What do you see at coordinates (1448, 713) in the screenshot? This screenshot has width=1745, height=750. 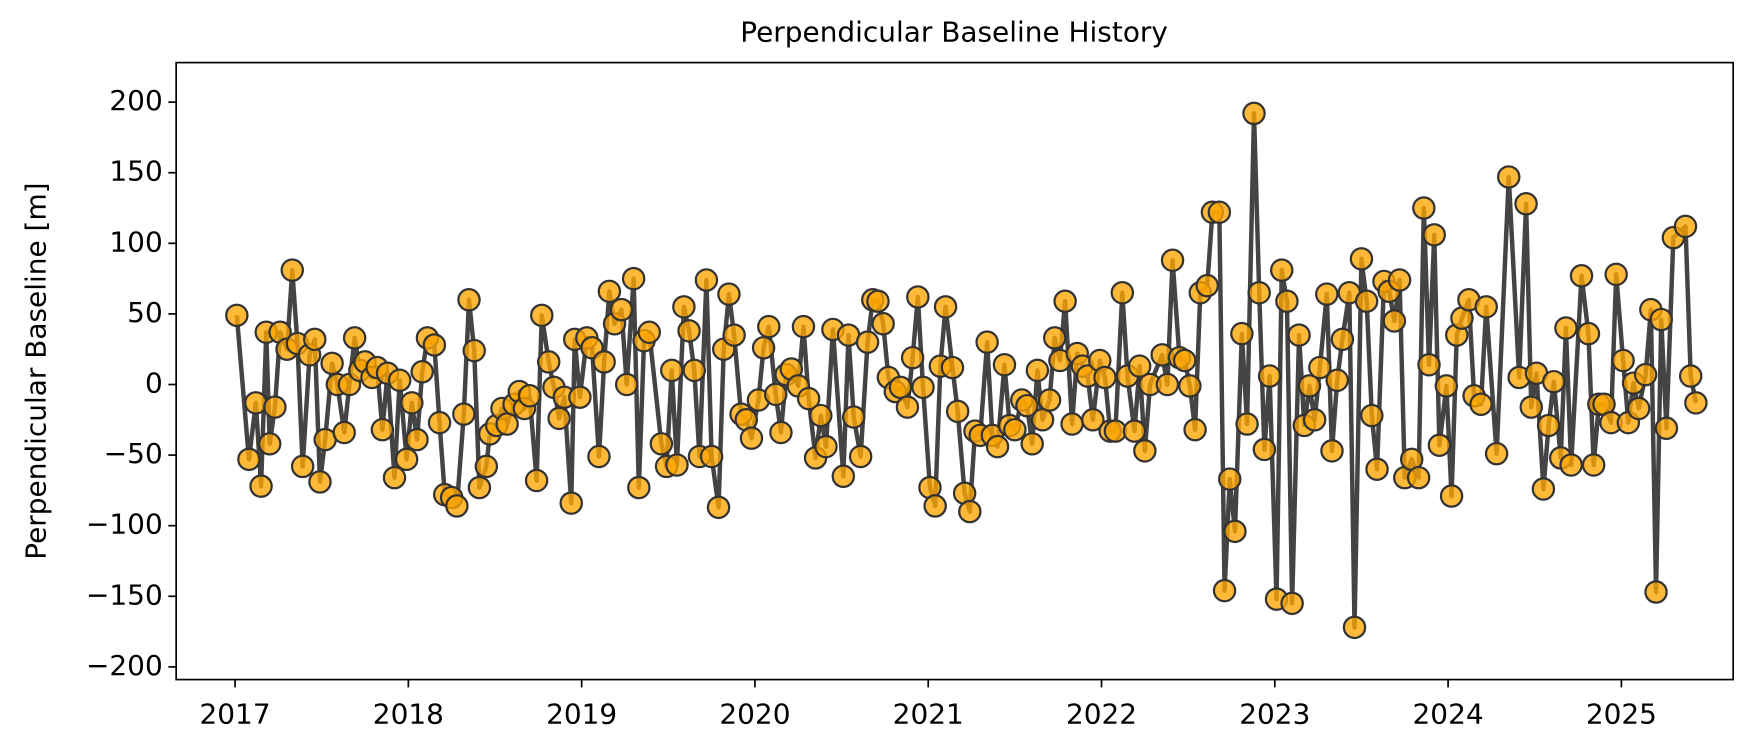 I see `x-tick-label: 2024` at bounding box center [1448, 713].